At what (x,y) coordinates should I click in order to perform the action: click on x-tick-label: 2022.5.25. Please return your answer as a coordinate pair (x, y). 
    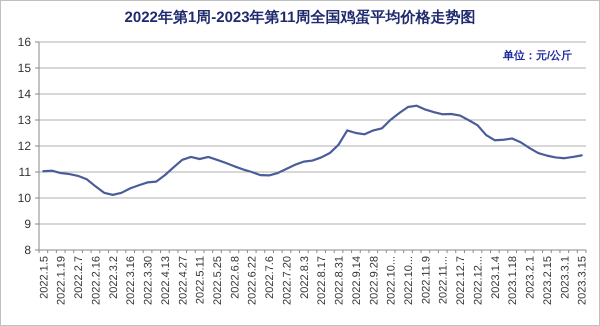
    Looking at the image, I should click on (218, 280).